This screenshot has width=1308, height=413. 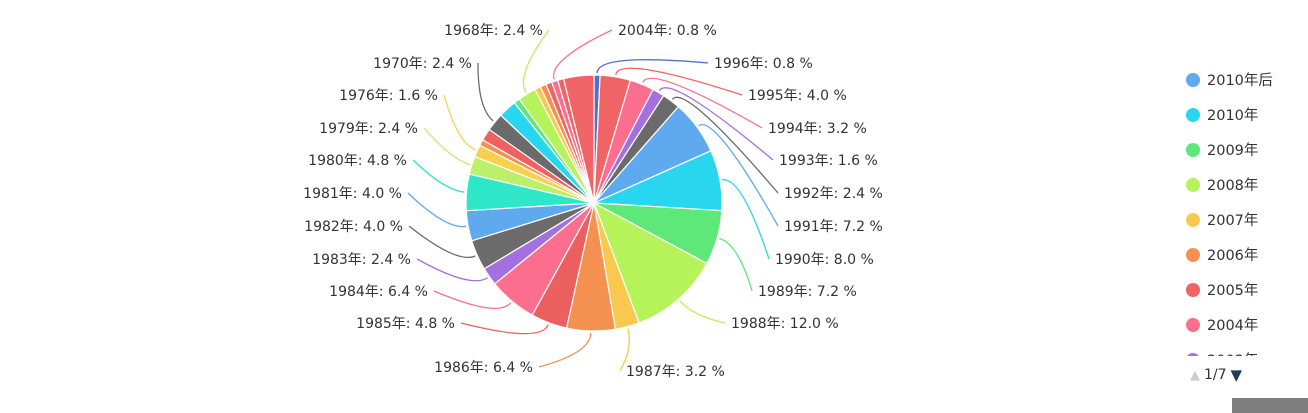 I want to click on slice-label: 1996年: 0.8 %, so click(x=763, y=64).